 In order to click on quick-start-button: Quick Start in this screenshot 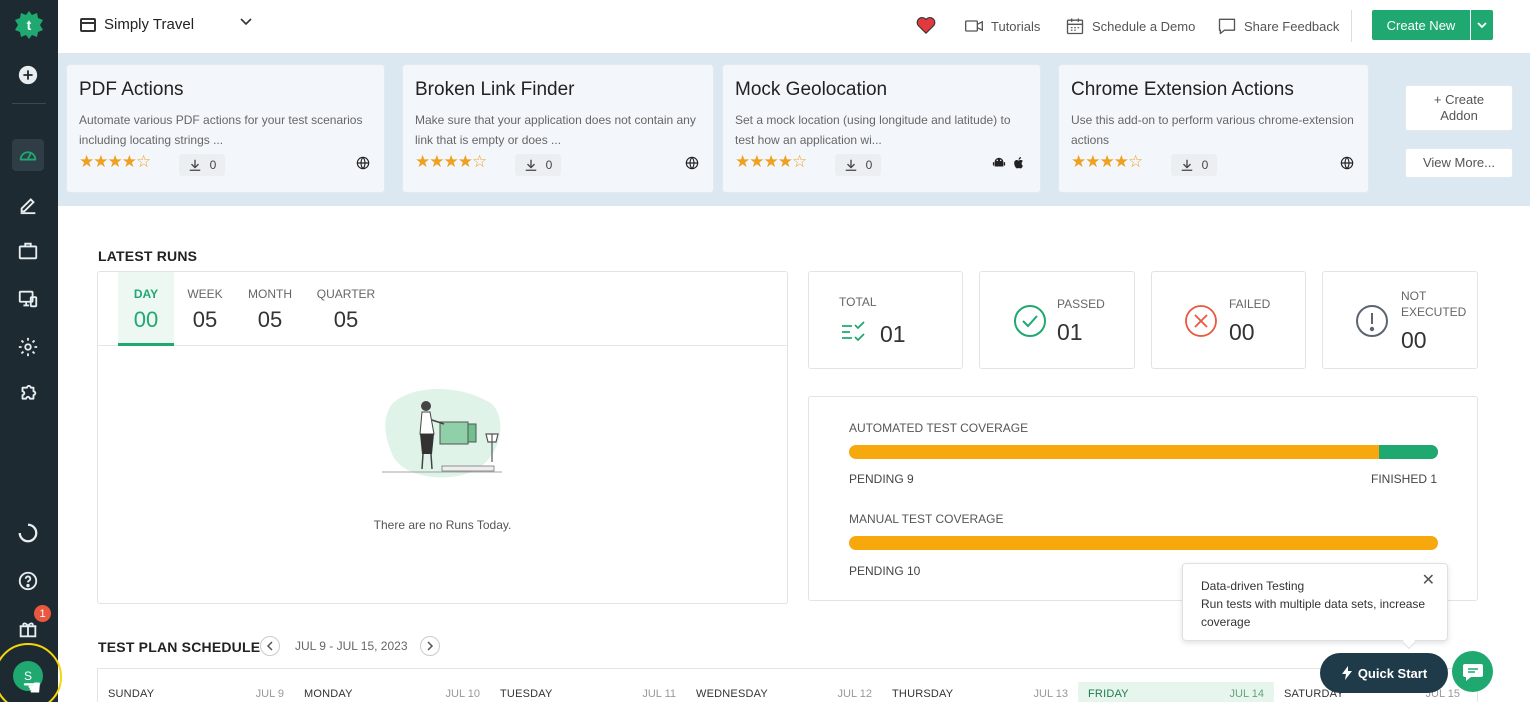, I will do `click(1384, 673)`.